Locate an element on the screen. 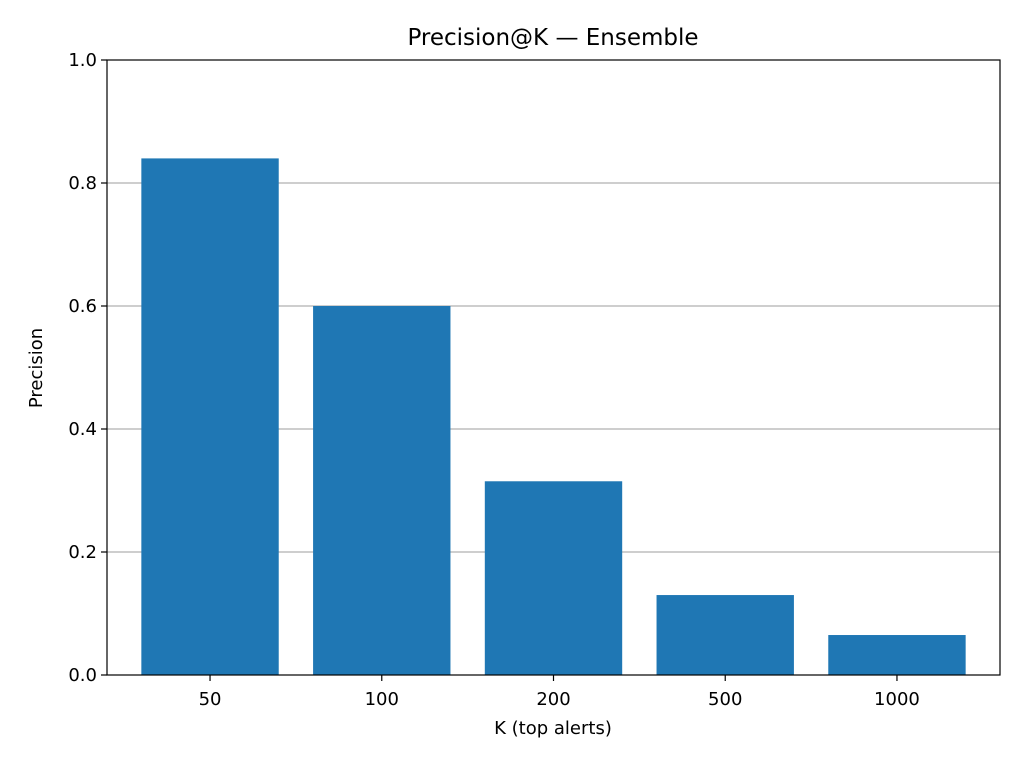 The width and height of the screenshot is (1024, 772). y-axis-ticks: 0.0 0.2 0.4 0.6 0.8 1.0 is located at coordinates (87, 368).